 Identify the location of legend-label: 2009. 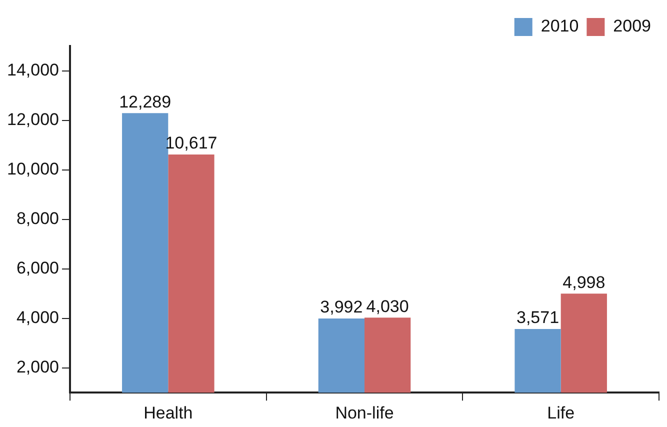
(632, 26).